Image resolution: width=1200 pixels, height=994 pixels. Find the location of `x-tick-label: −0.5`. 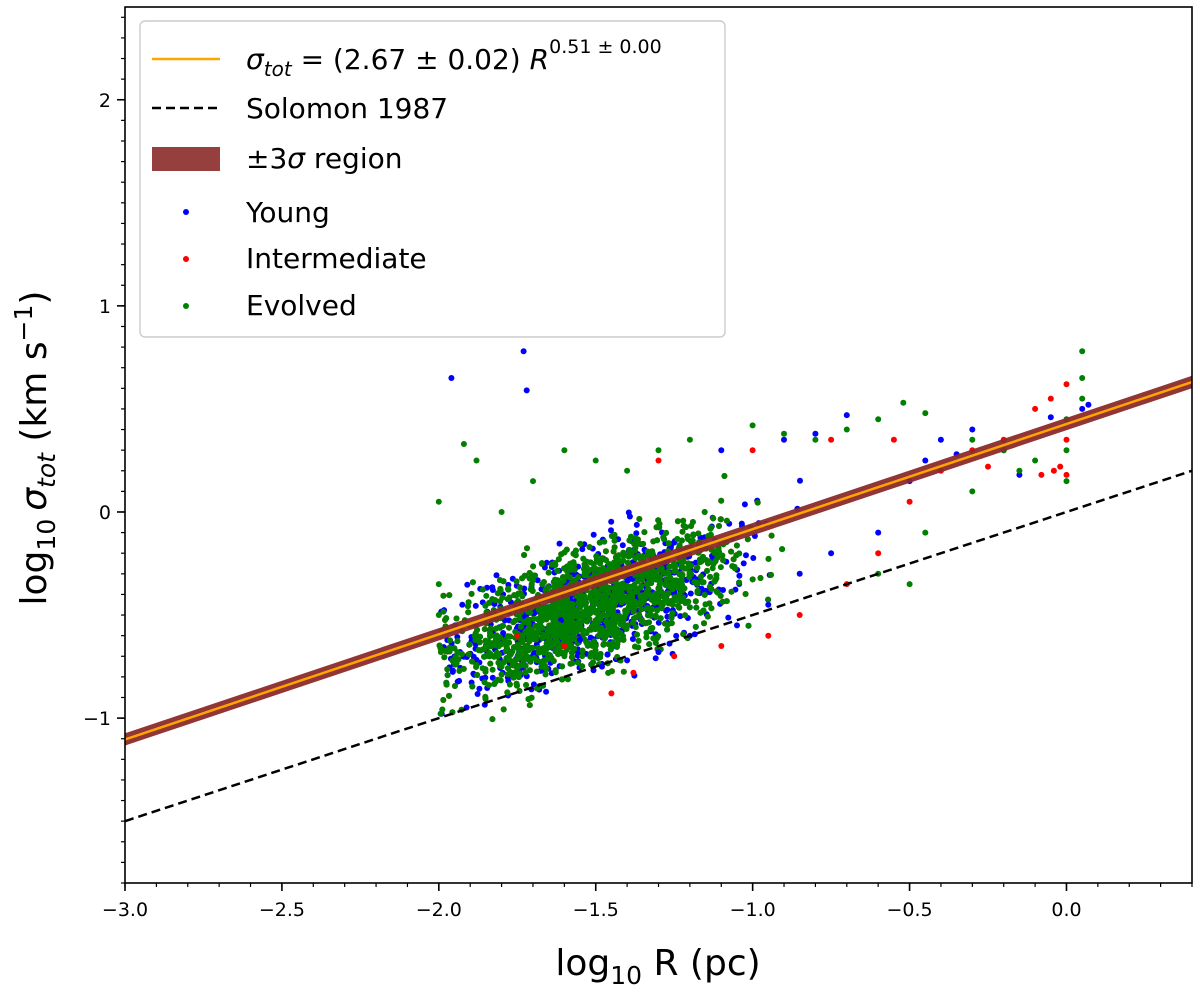

x-tick-label: −0.5 is located at coordinates (909, 910).